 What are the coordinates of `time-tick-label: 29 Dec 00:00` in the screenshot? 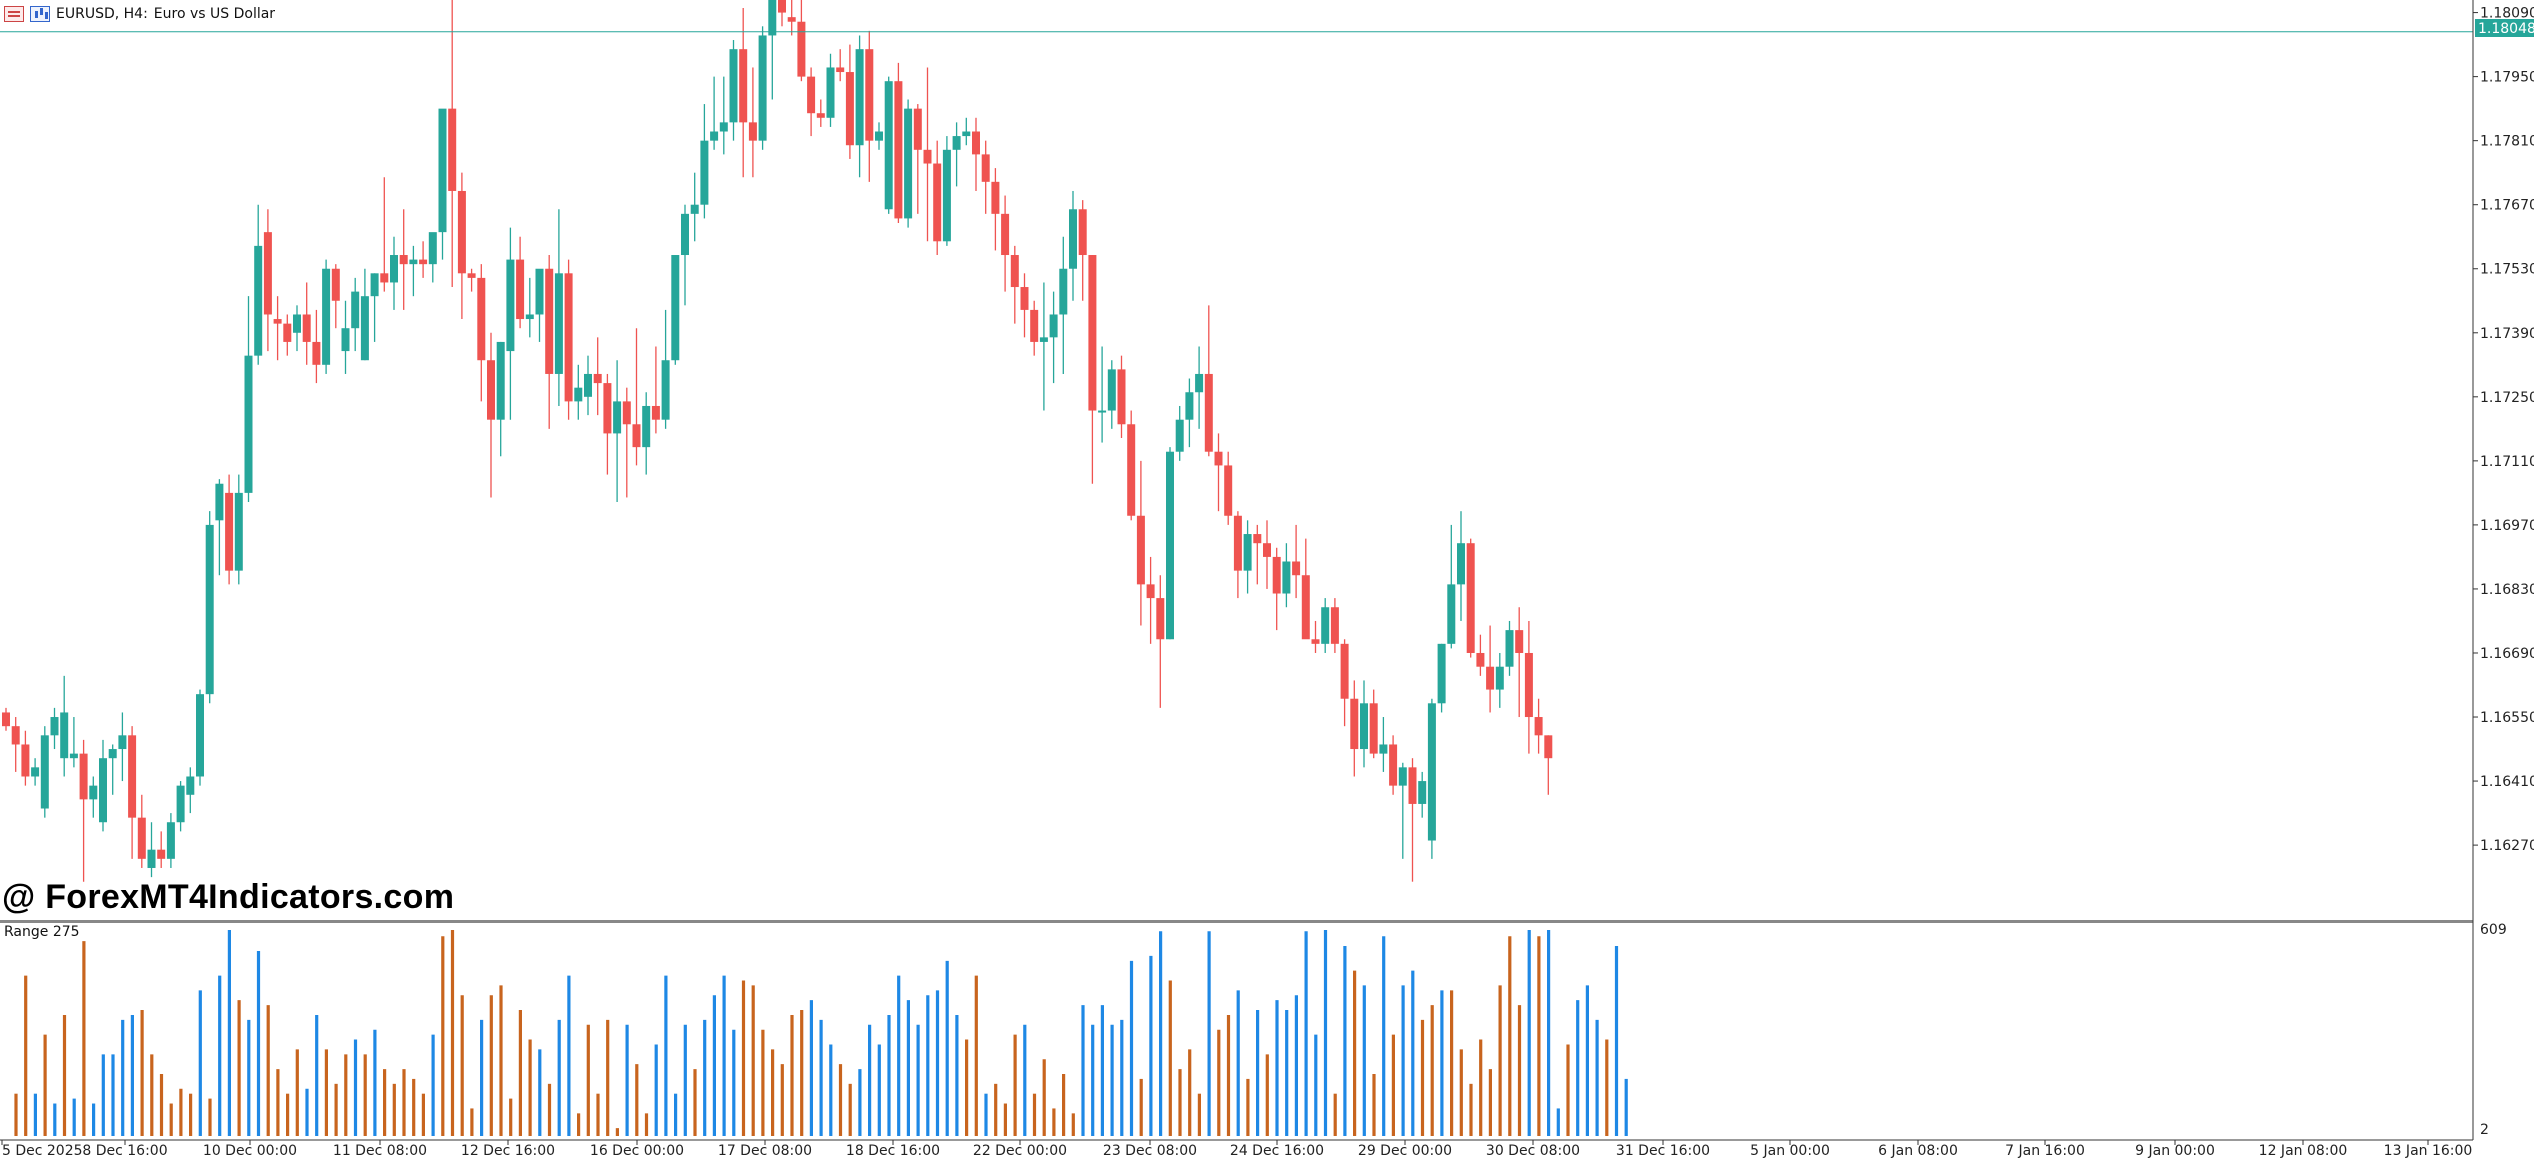 It's located at (1405, 1151).